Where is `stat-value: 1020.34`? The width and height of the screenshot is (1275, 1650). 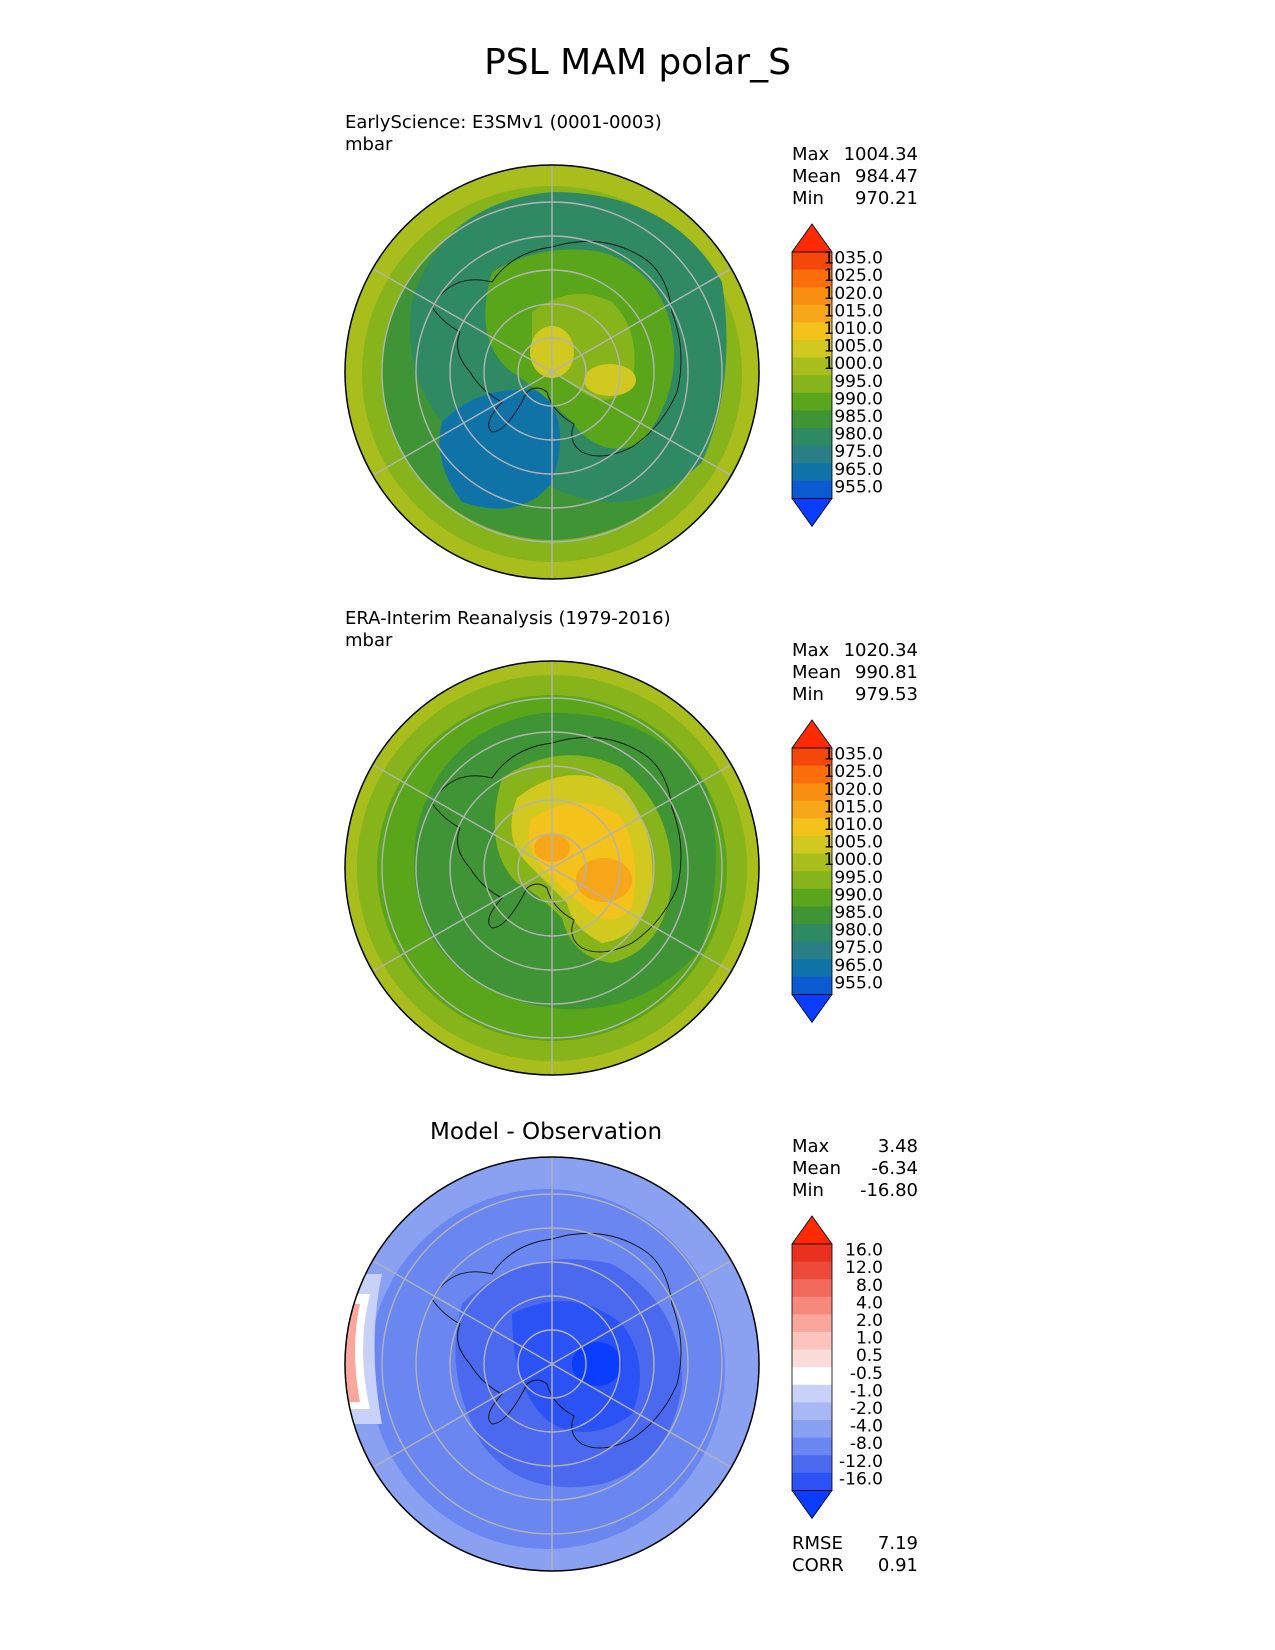 stat-value: 1020.34 is located at coordinates (880, 650).